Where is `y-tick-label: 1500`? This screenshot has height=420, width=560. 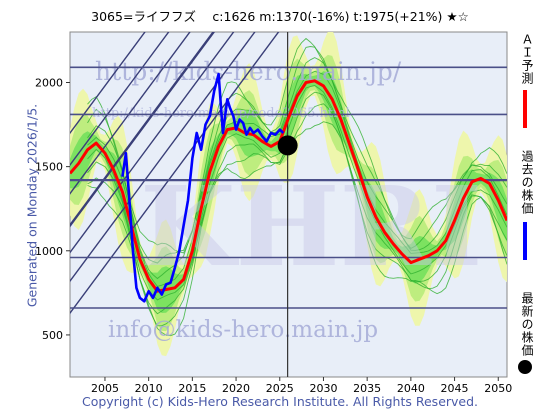
y-tick-label: 1500 is located at coordinates (49, 167).